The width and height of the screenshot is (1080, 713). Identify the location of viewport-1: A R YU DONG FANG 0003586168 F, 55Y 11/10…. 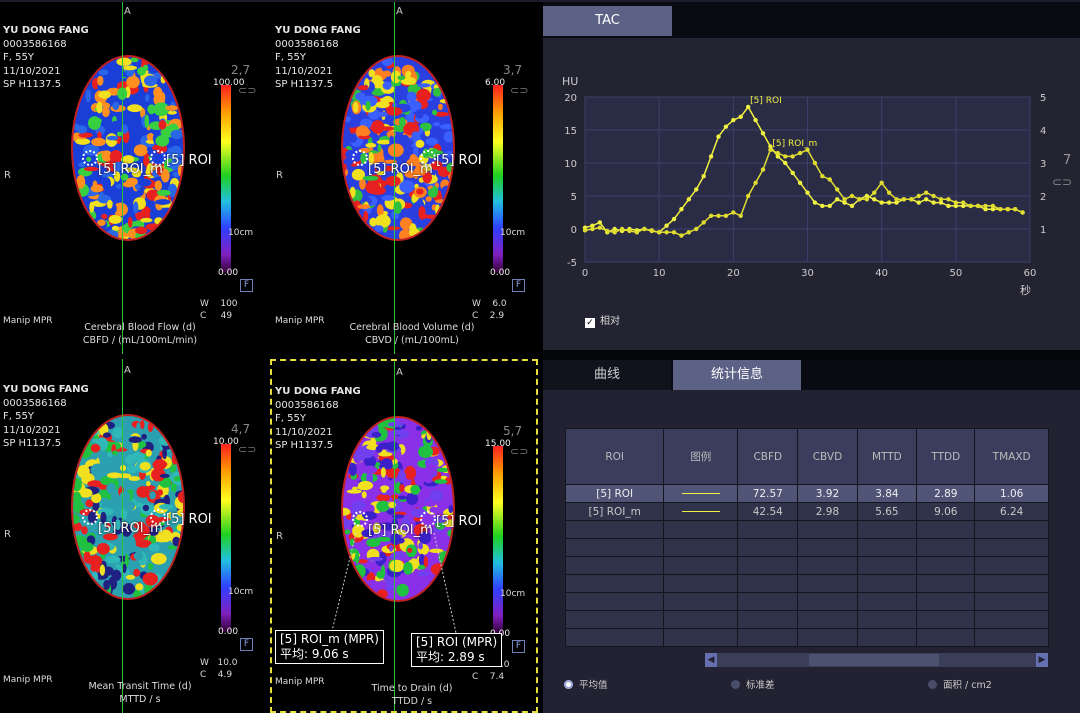
(134, 177).